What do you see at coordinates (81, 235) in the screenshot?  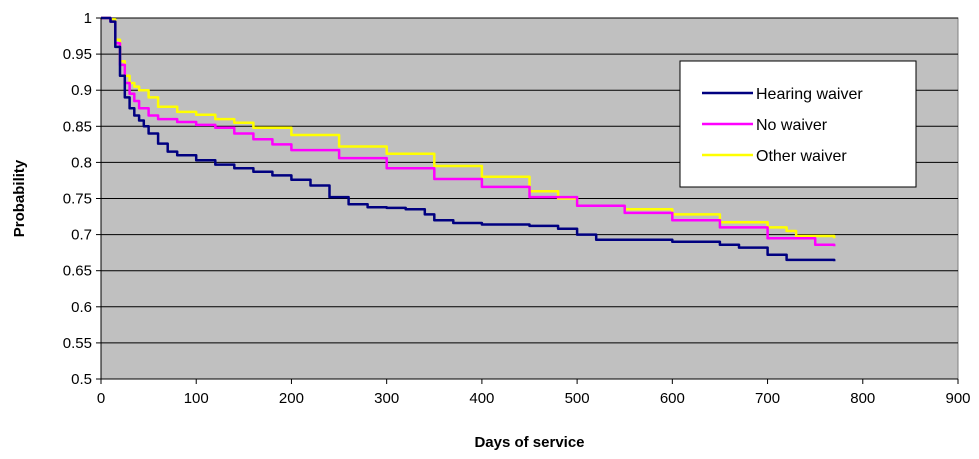 I see `y-tick-label: 0.7` at bounding box center [81, 235].